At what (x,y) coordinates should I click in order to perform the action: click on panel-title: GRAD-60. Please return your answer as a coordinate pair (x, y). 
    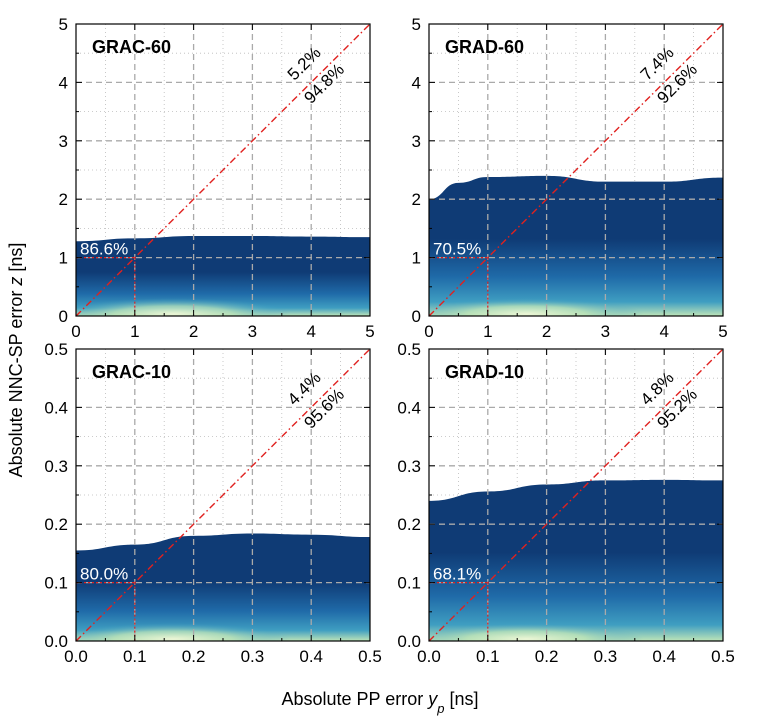
    Looking at the image, I should click on (484, 47).